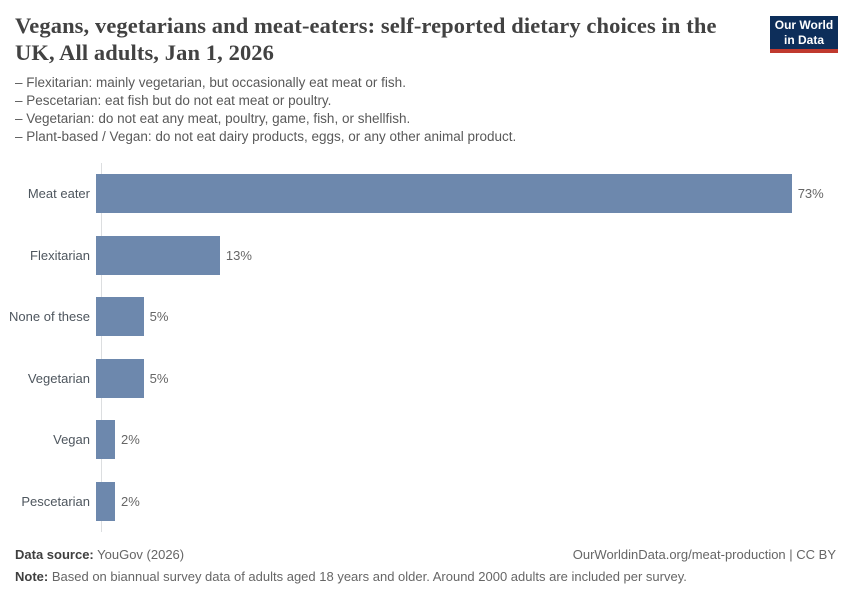 Image resolution: width=850 pixels, height=600 pixels. I want to click on note-label: Note:, so click(32, 576).